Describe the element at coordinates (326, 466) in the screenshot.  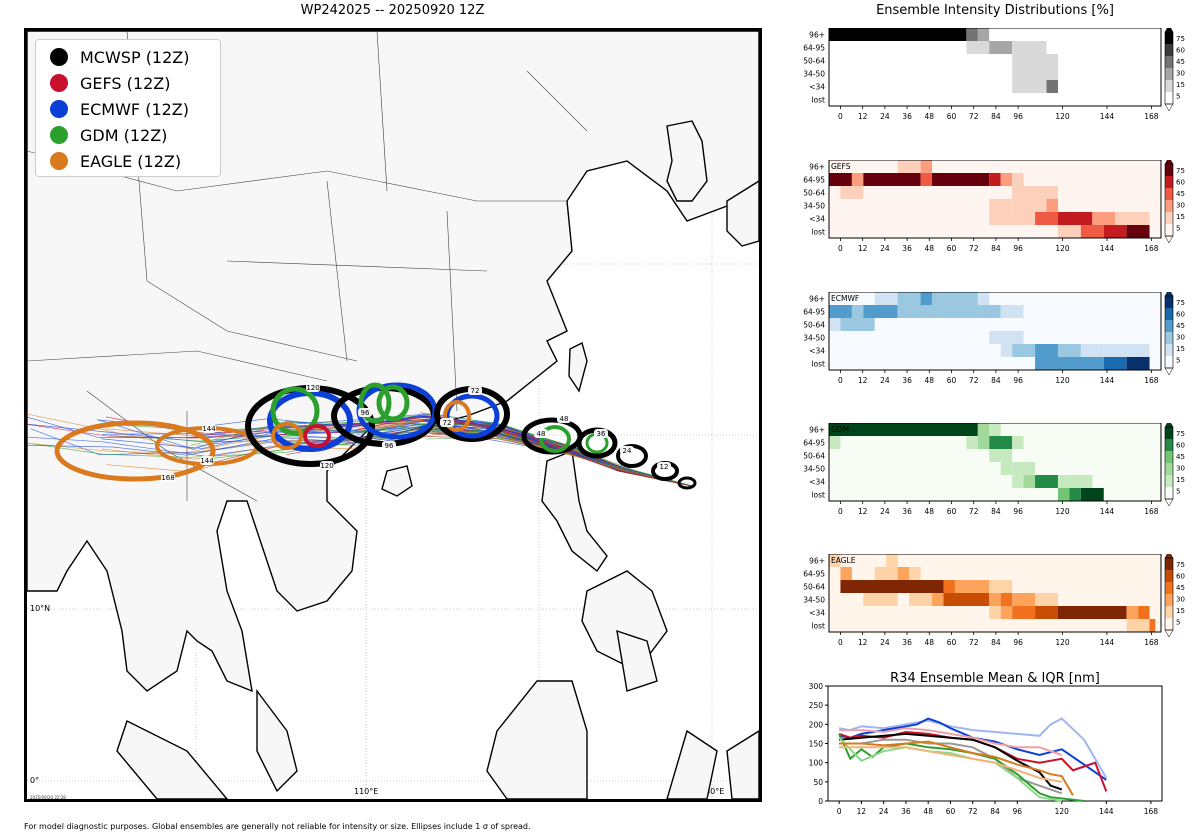
I see `hour-label: 120` at that location.